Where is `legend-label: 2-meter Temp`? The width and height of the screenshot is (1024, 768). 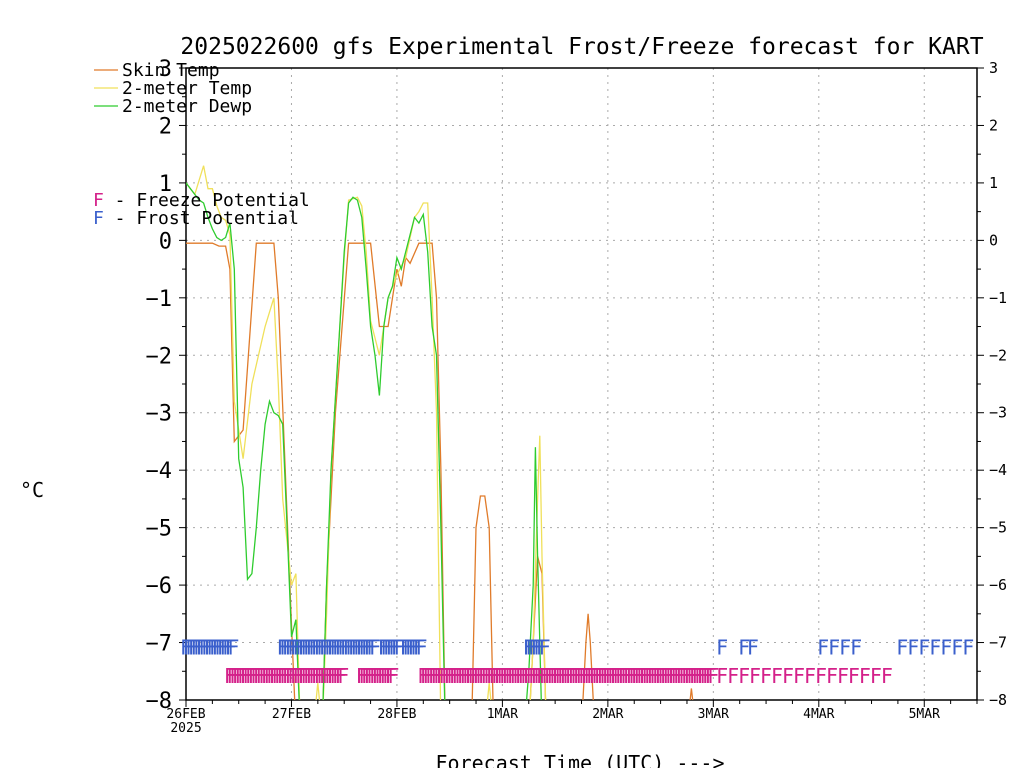
legend-label: 2-meter Temp is located at coordinates (187, 88).